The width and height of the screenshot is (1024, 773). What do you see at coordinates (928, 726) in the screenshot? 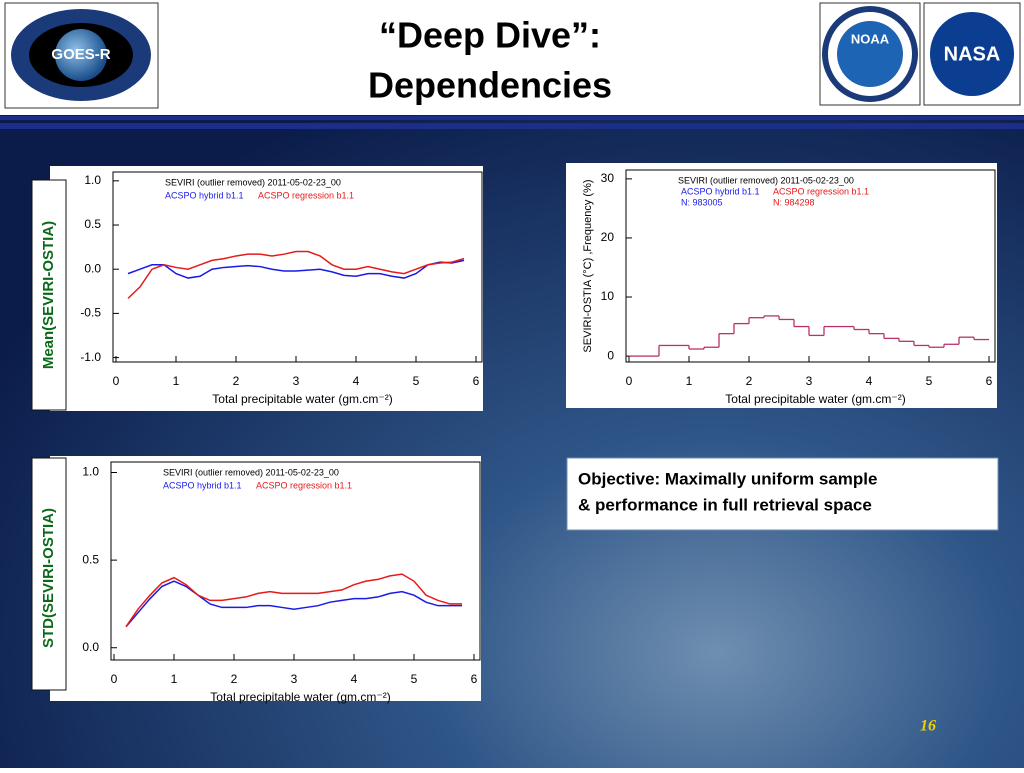
I see `page-number: 16` at bounding box center [928, 726].